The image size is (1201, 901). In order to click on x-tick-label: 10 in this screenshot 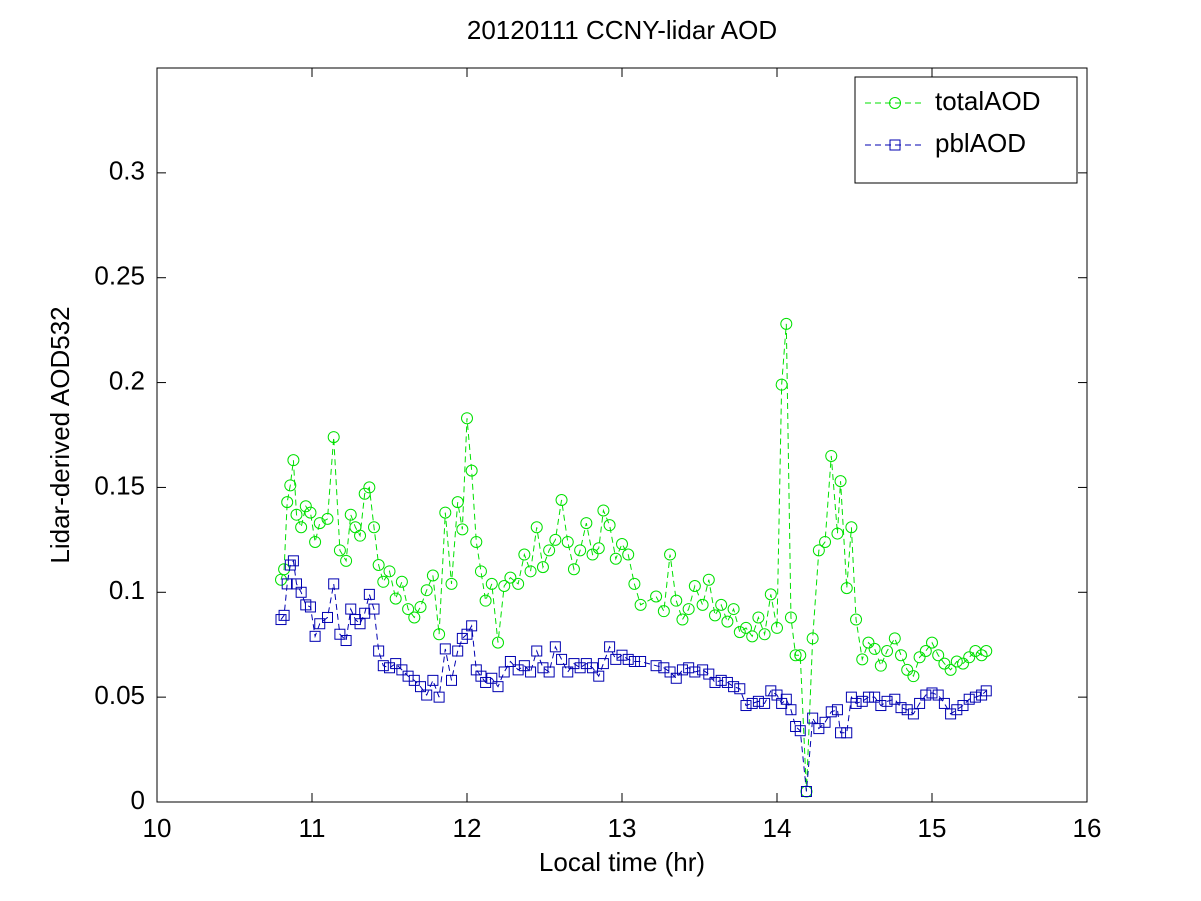, I will do `click(157, 828)`.